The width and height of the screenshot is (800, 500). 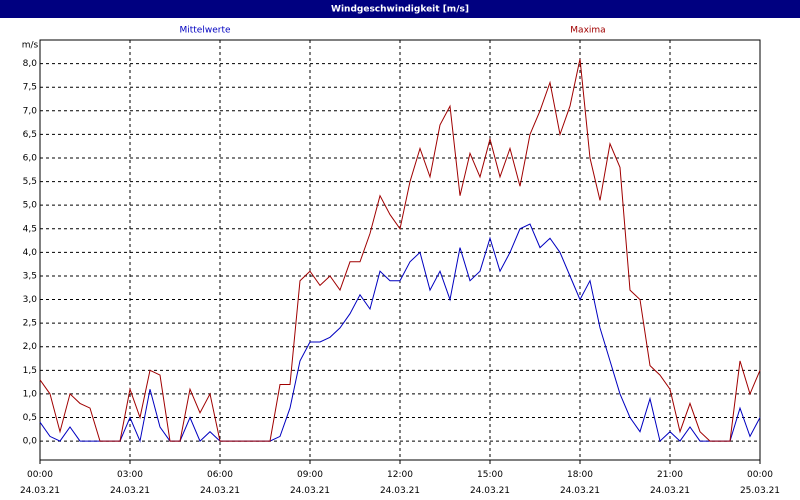 What do you see at coordinates (490, 475) in the screenshot?
I see `x-tick-label-line: 15:00` at bounding box center [490, 475].